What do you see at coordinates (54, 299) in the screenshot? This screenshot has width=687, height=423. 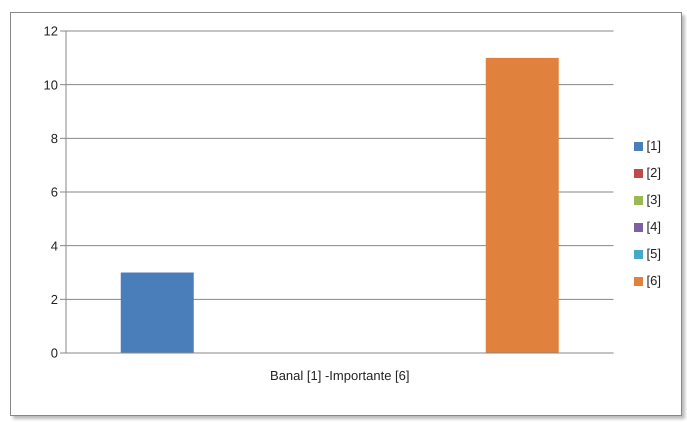 I see `y-tick-label: 2` at bounding box center [54, 299].